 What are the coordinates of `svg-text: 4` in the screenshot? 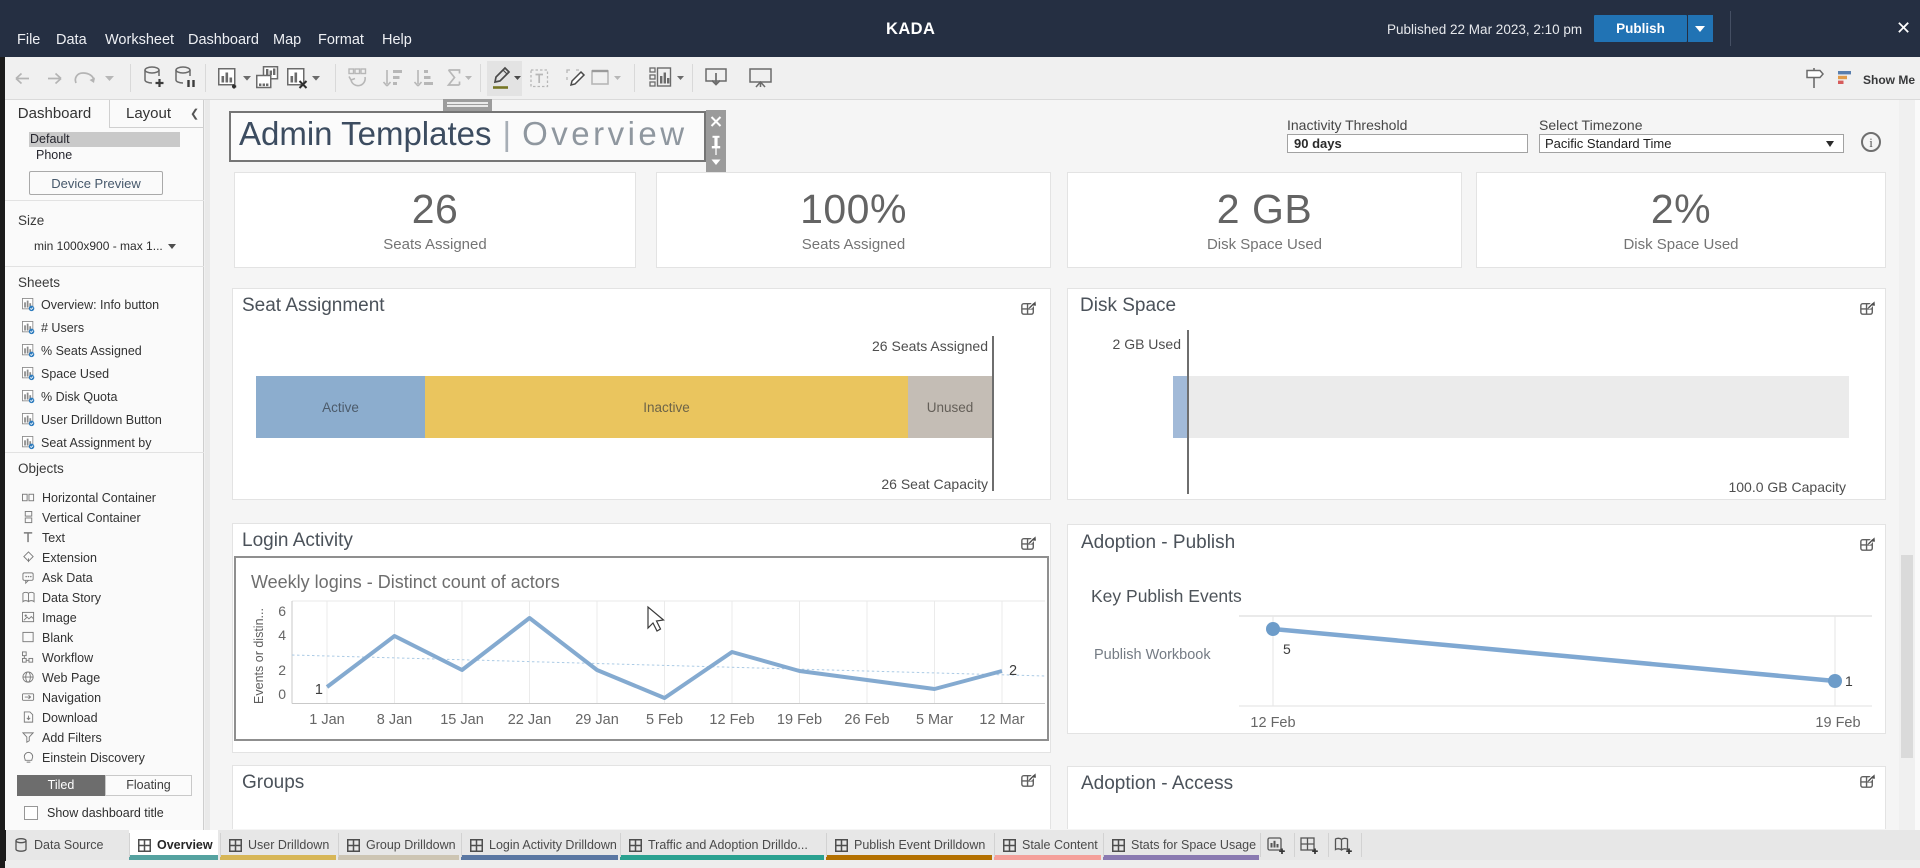 It's located at (282, 635).